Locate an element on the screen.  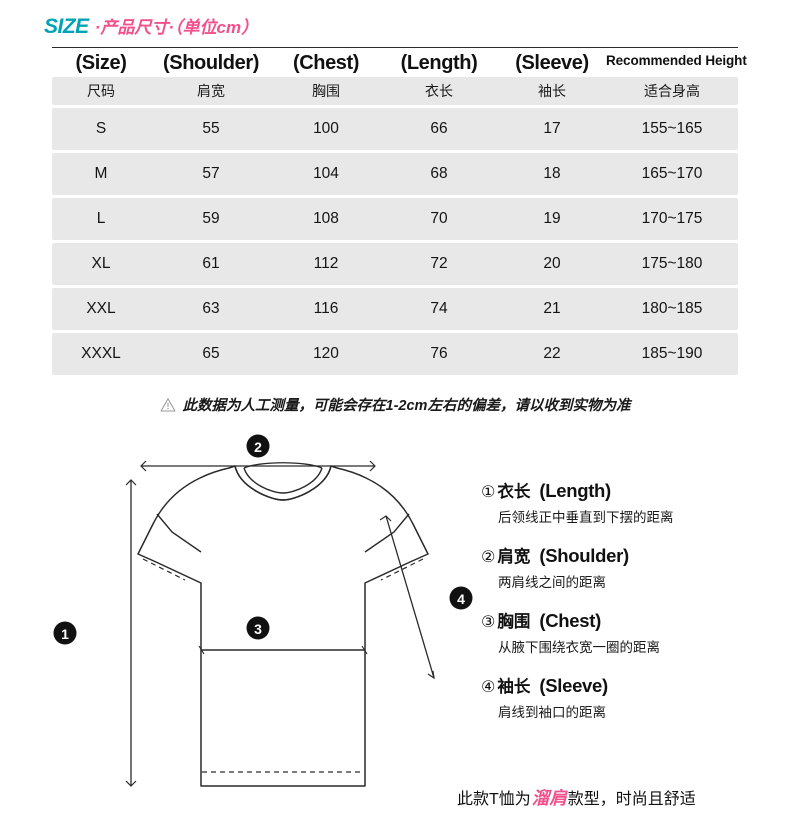
legend-label-cn-1: 衣长 is located at coordinates (514, 492).